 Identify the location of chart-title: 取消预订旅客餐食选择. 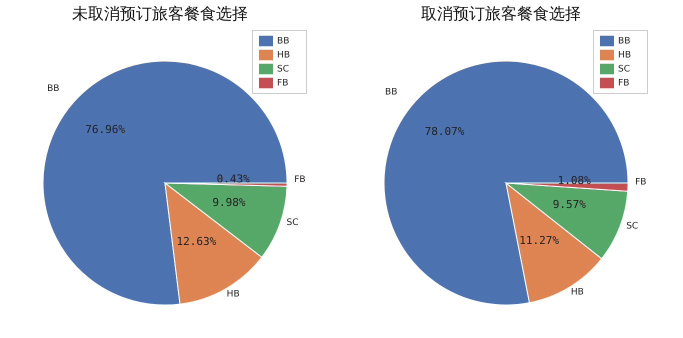
(501, 14).